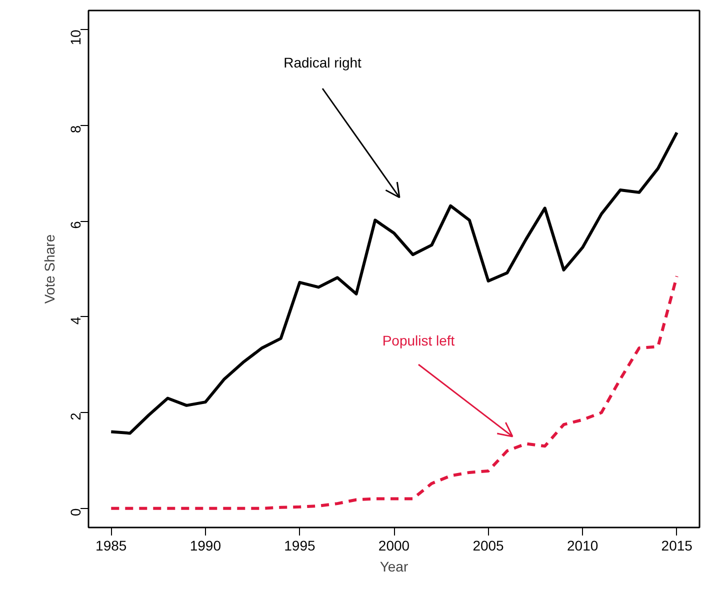  What do you see at coordinates (76, 512) in the screenshot?
I see `y-tick-label: 0` at bounding box center [76, 512].